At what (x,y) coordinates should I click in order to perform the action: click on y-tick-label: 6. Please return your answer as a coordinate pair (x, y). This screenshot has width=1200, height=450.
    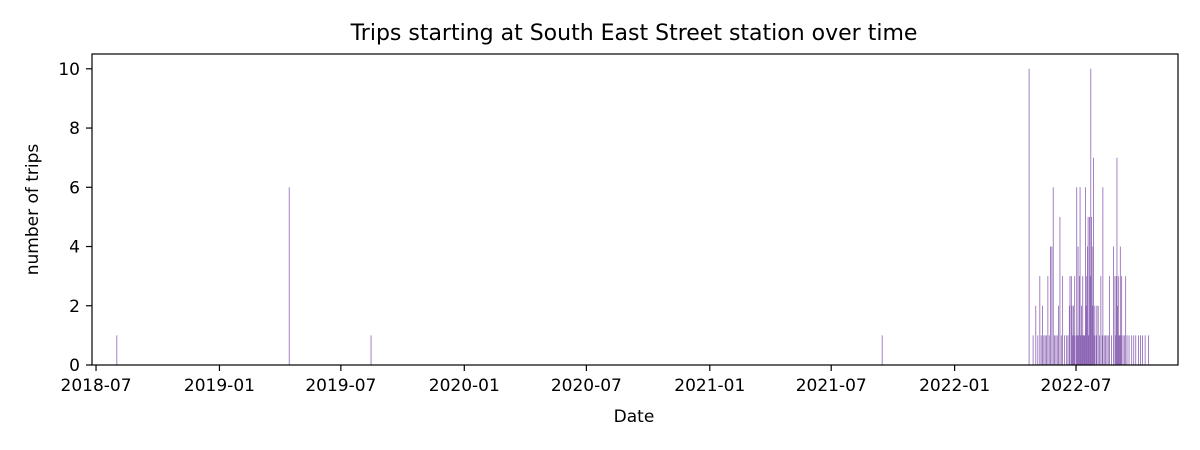
    Looking at the image, I should click on (74, 188).